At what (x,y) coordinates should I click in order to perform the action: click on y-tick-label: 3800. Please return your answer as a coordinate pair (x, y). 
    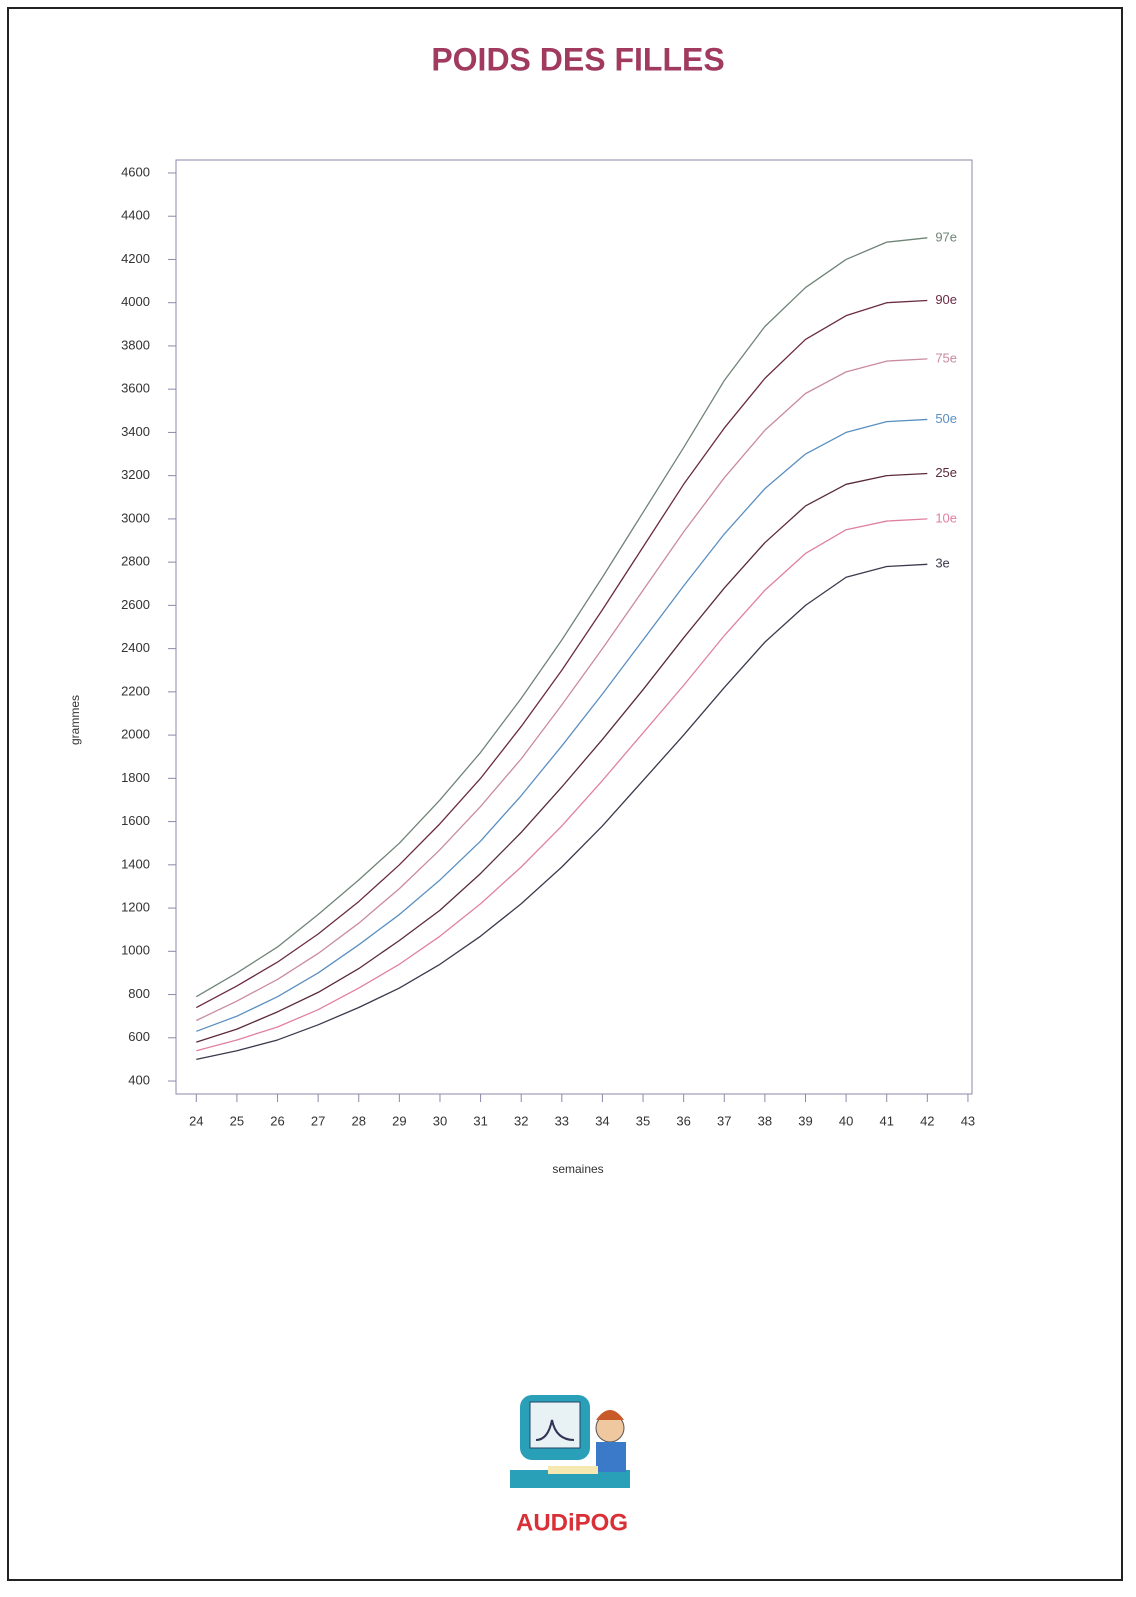
    Looking at the image, I should click on (135, 344).